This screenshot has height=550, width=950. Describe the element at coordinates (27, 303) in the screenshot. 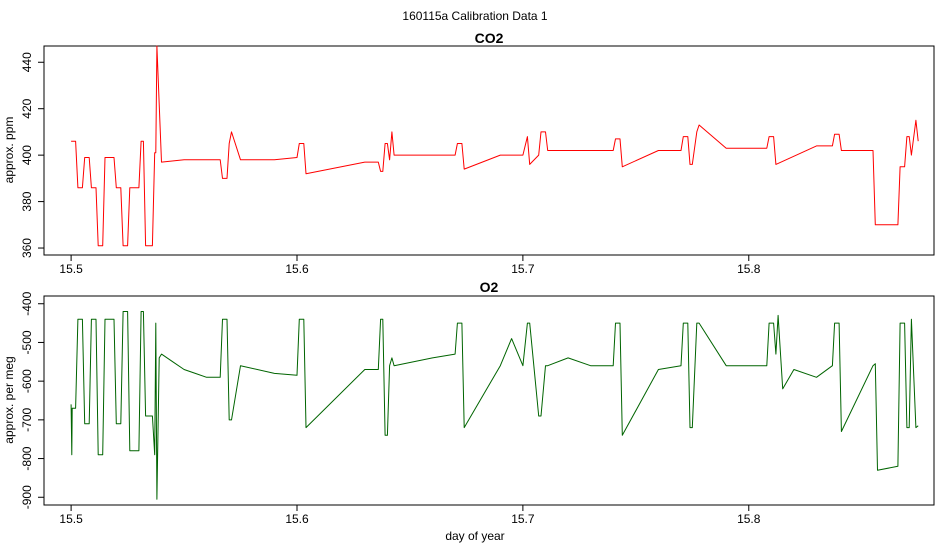

I see `o2-y-tick-label: -400` at that location.